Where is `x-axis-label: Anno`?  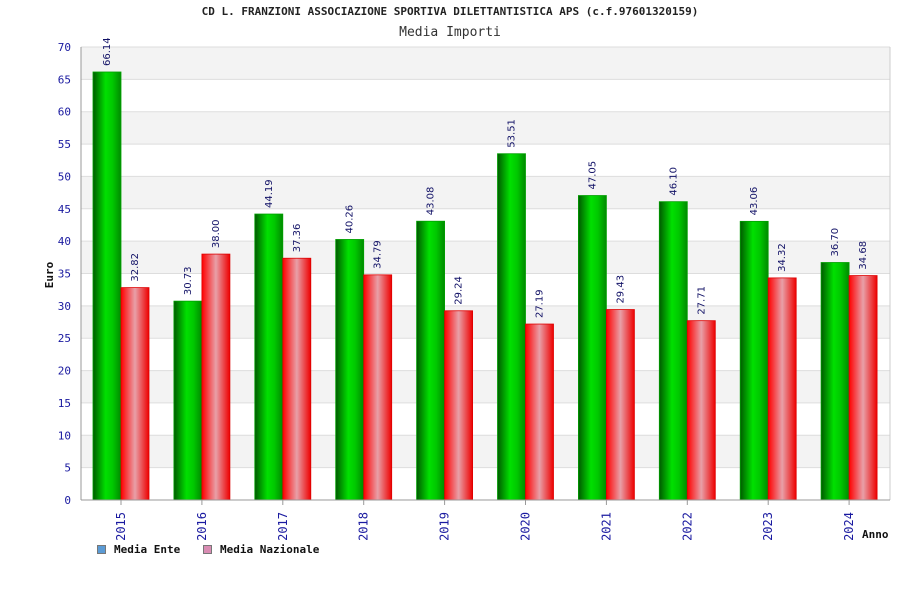 x-axis-label: Anno is located at coordinates (875, 534).